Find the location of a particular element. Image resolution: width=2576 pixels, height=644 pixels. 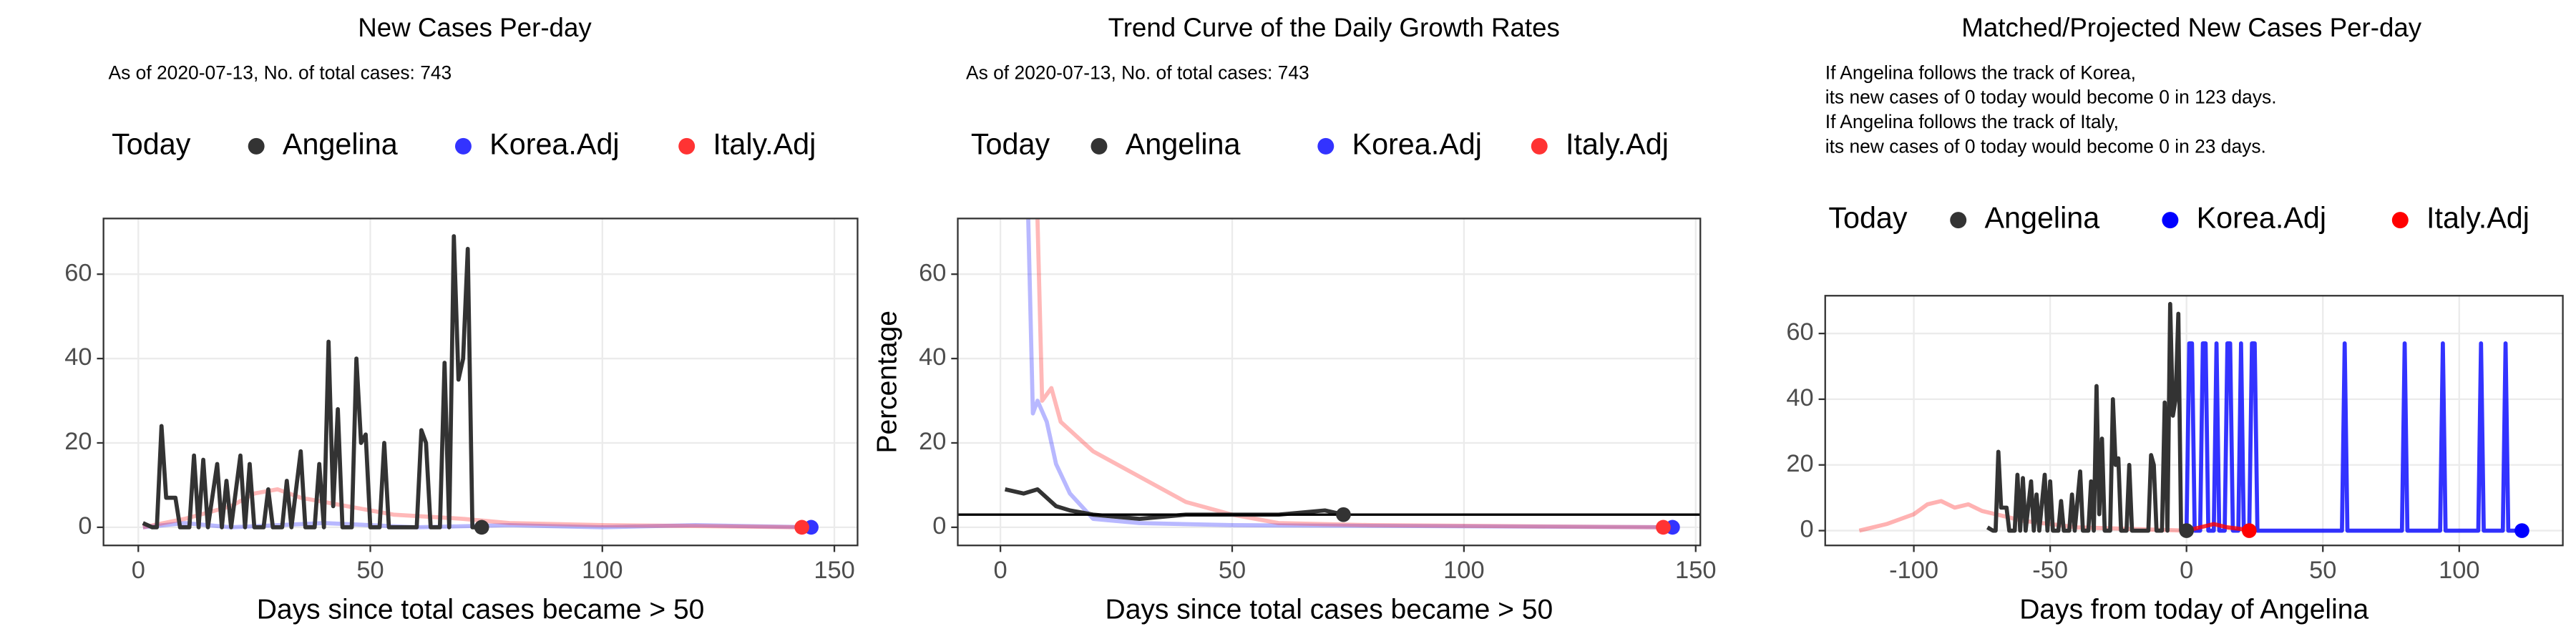

x-tick-label: -100 is located at coordinates (1913, 570).